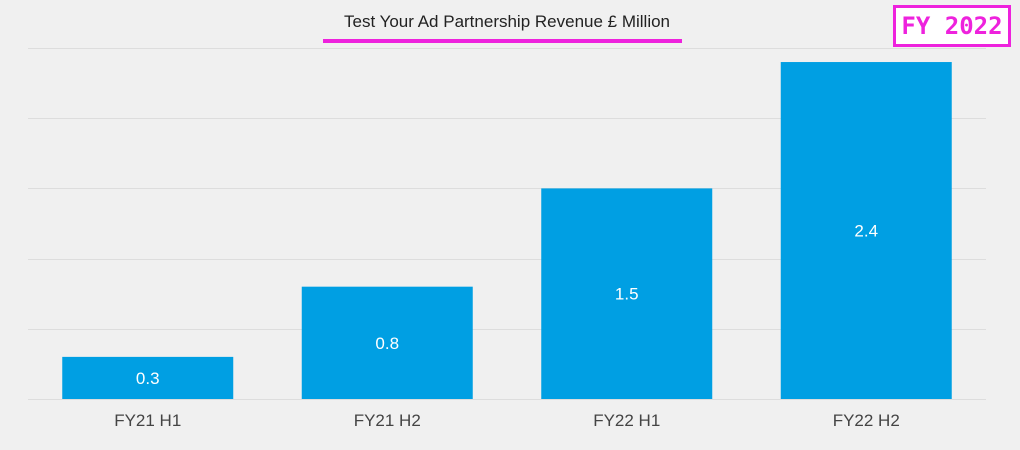 This screenshot has height=450, width=1020. I want to click on data-label: 0.3, so click(148, 378).